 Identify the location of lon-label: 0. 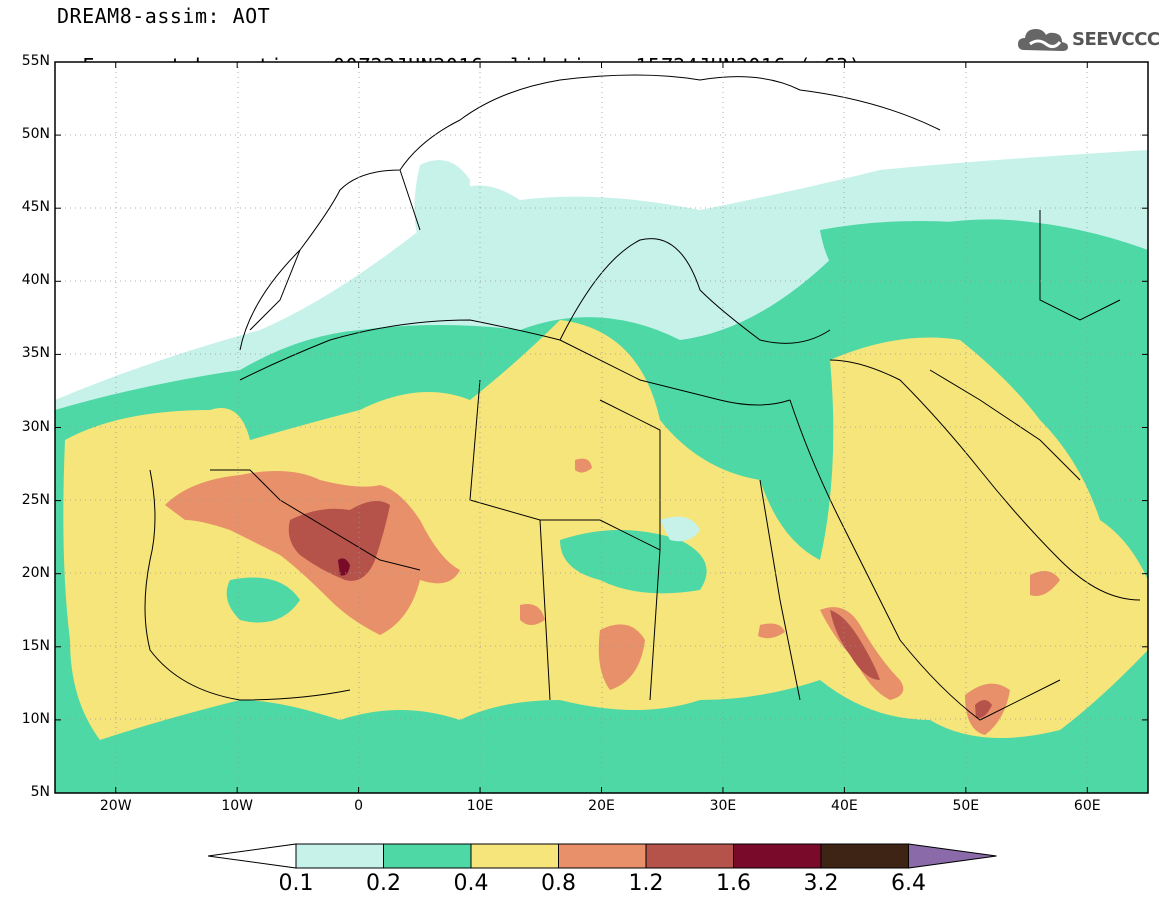
(359, 806).